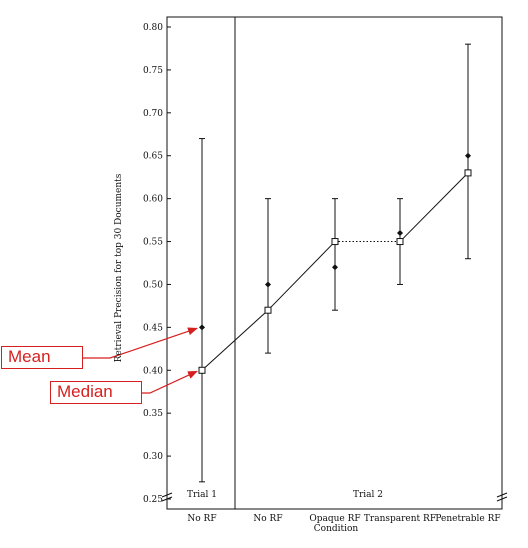 The image size is (528, 548). What do you see at coordinates (153, 28) in the screenshot?
I see `y-tick-label-0: 0.80` at bounding box center [153, 28].